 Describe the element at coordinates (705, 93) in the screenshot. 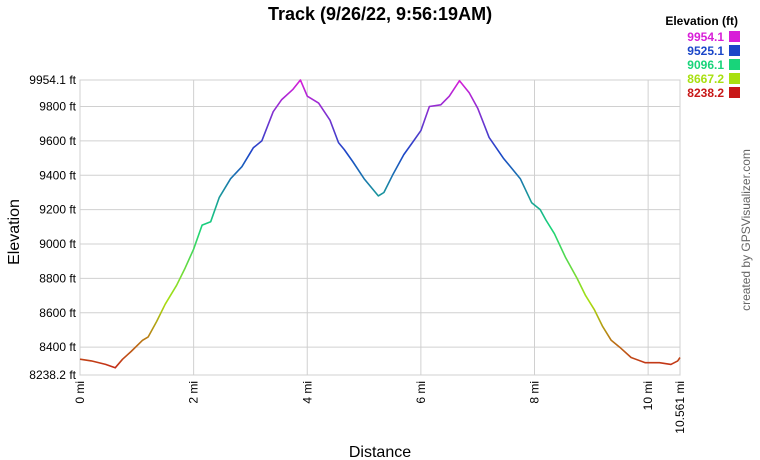

I see `legend-label: 8238.2` at that location.